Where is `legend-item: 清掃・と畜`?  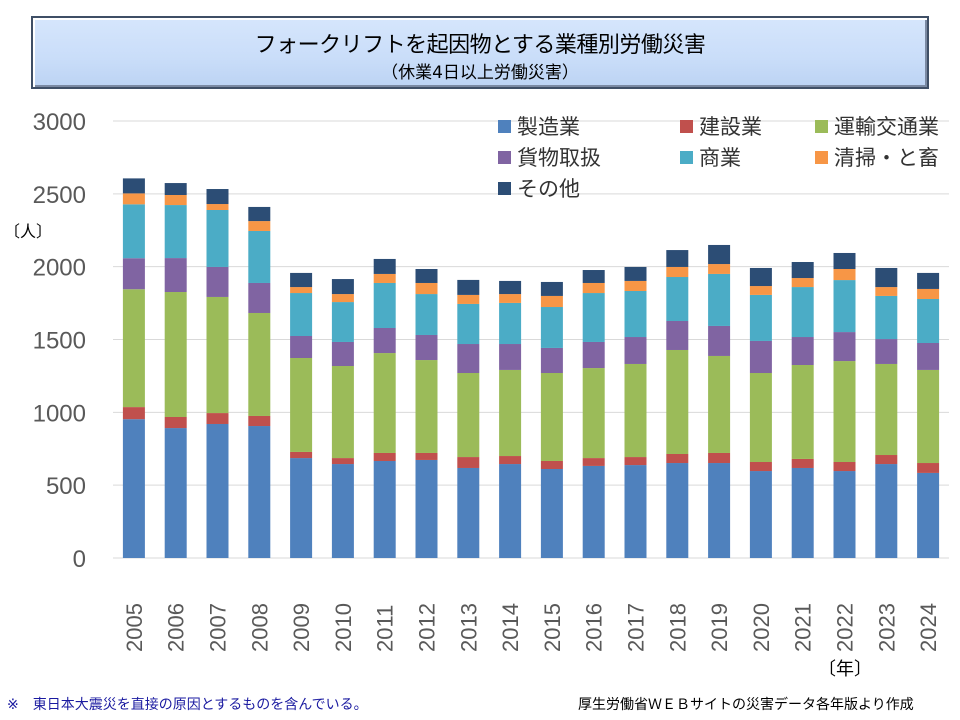 legend-item: 清掃・と畜 is located at coordinates (877, 157).